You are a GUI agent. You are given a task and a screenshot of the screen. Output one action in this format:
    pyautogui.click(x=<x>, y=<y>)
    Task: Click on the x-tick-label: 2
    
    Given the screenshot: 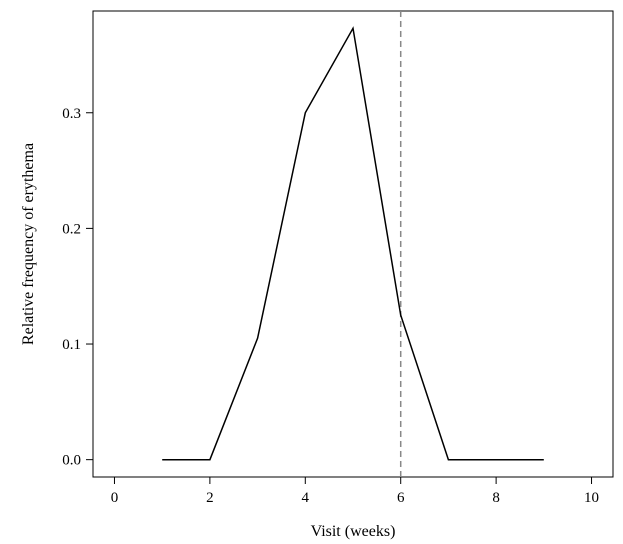 What is the action you would take?
    pyautogui.click(x=210, y=498)
    